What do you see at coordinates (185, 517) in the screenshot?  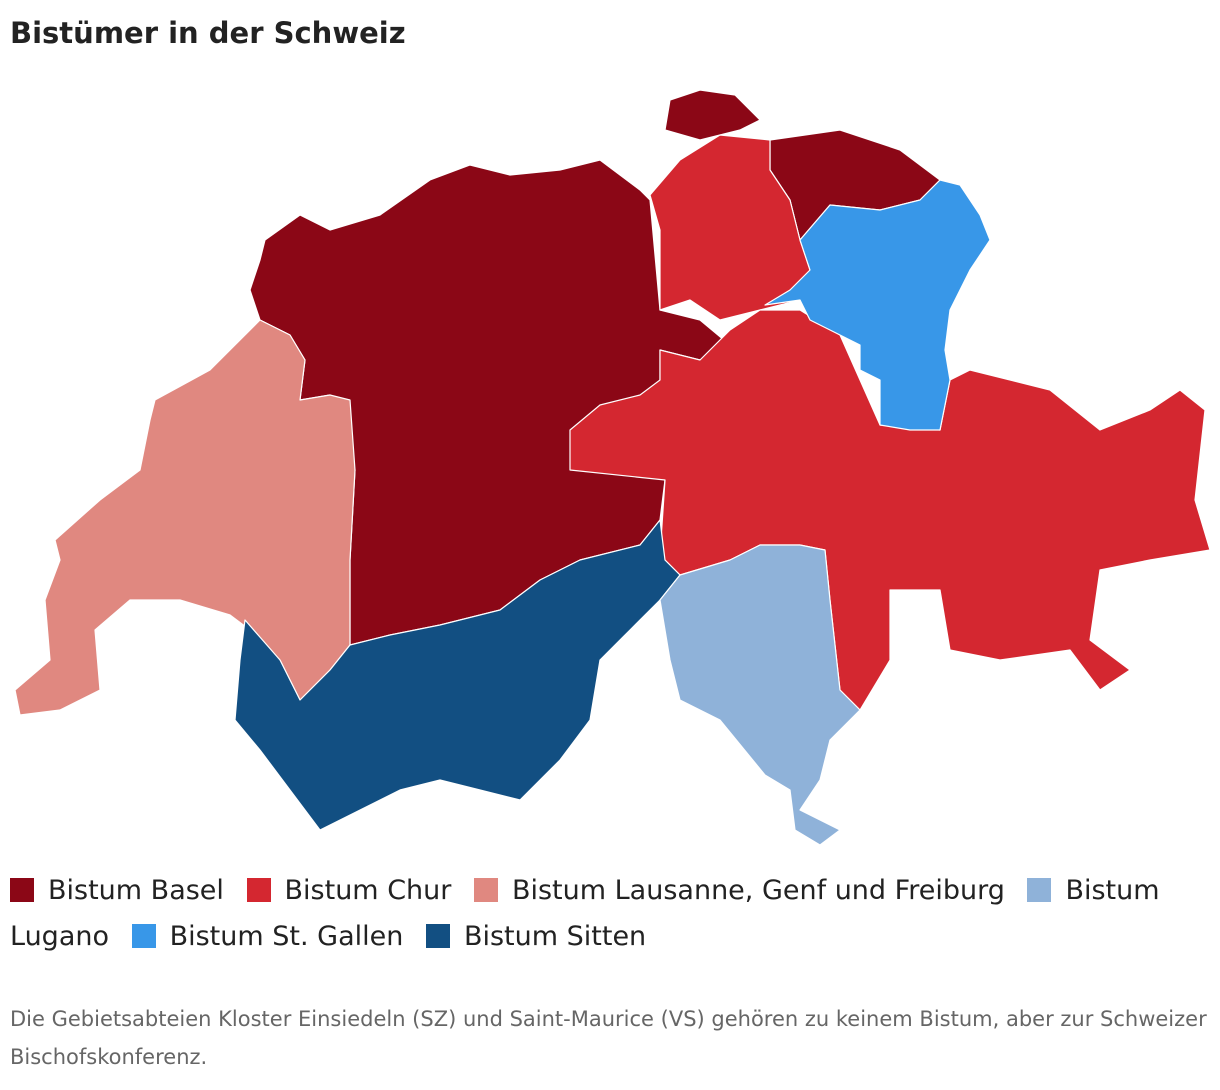 I see `region-lausanne` at bounding box center [185, 517].